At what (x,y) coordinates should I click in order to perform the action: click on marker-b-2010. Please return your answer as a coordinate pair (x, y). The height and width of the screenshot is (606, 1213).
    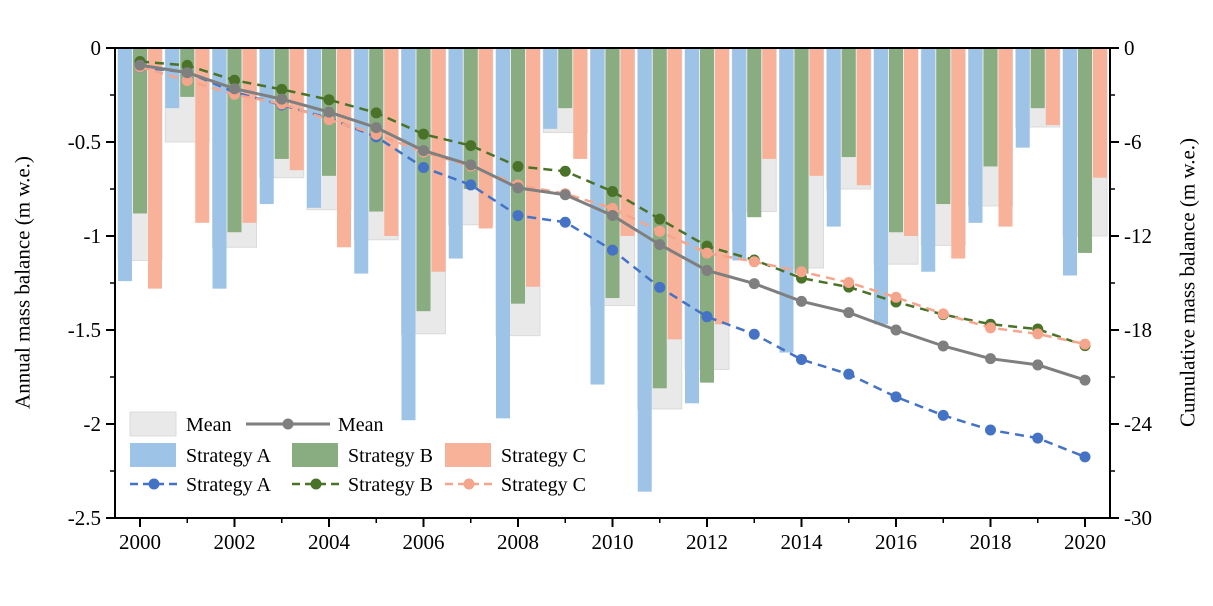
    Looking at the image, I should click on (612, 192).